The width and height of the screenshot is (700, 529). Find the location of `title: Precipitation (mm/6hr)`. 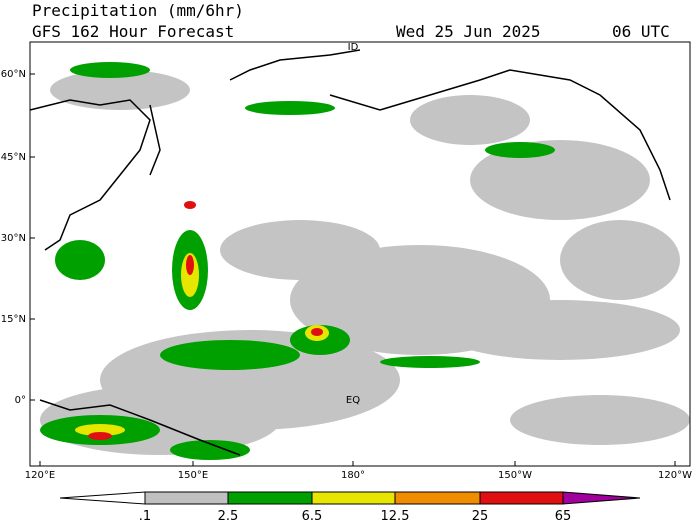

title: Precipitation (mm/6hr) is located at coordinates (138, 10).